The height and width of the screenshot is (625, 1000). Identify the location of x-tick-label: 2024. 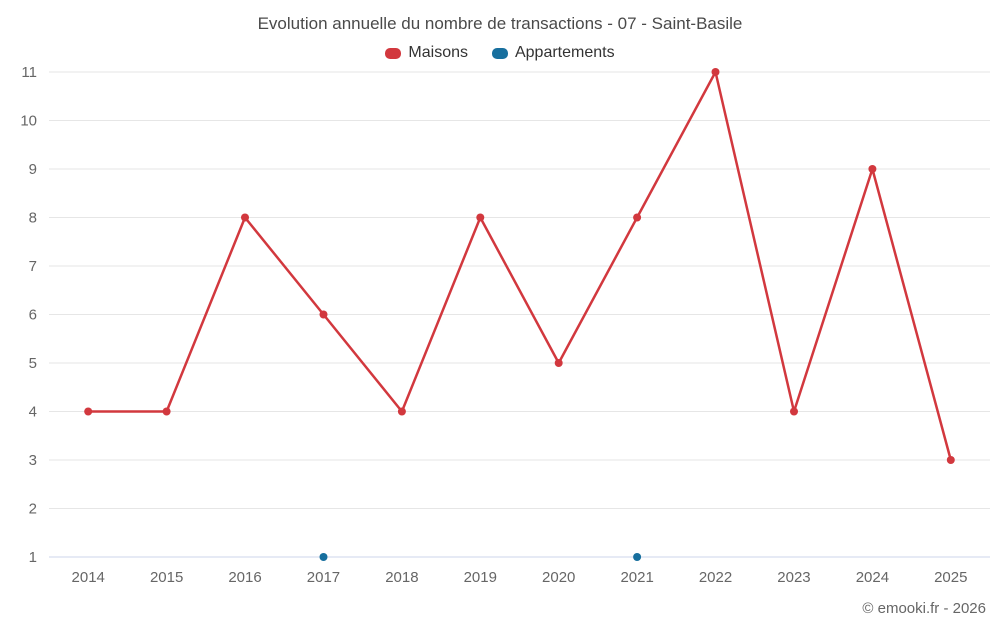
(872, 577).